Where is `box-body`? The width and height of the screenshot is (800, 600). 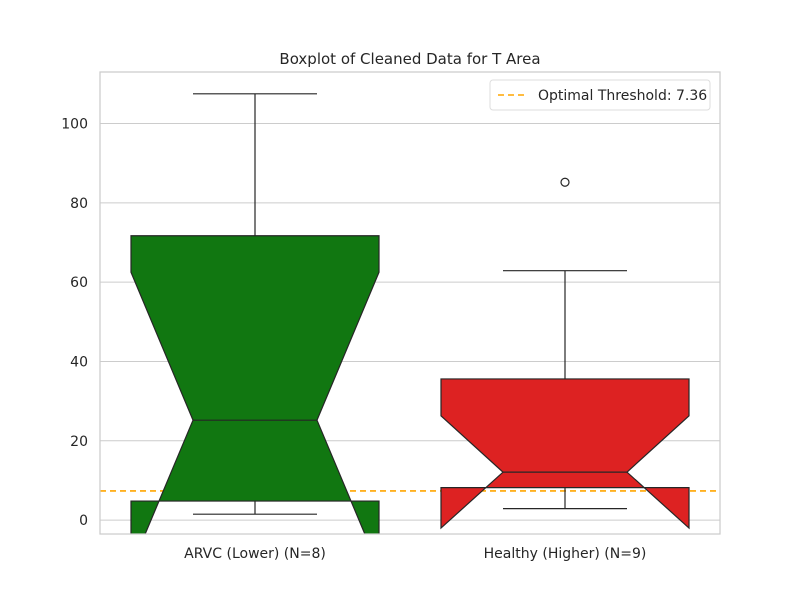 box-body is located at coordinates (565, 454).